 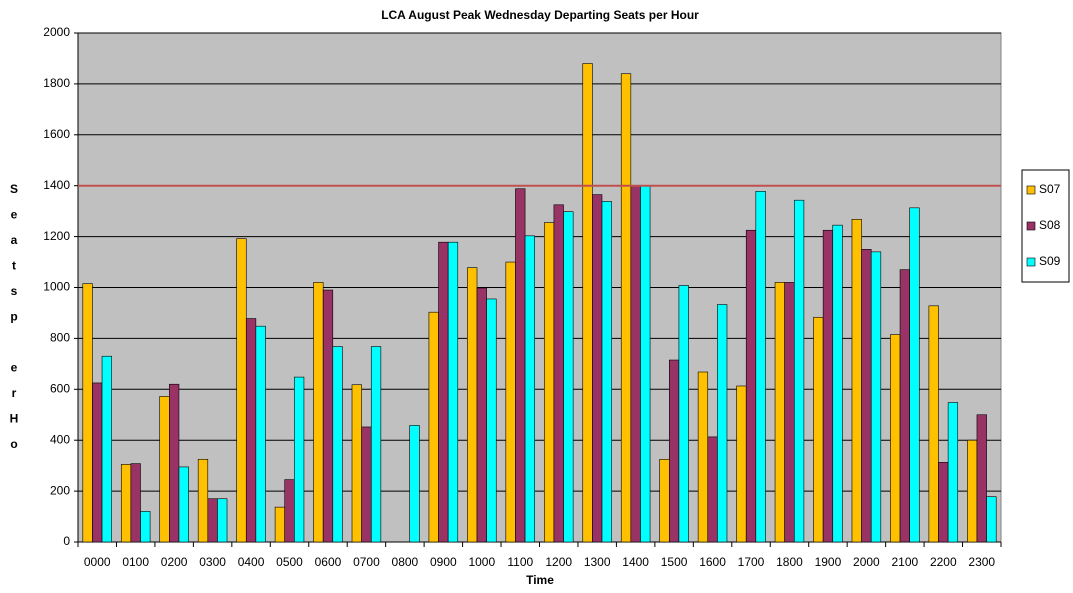 What do you see at coordinates (712, 562) in the screenshot?
I see `x-tick-label: 1600` at bounding box center [712, 562].